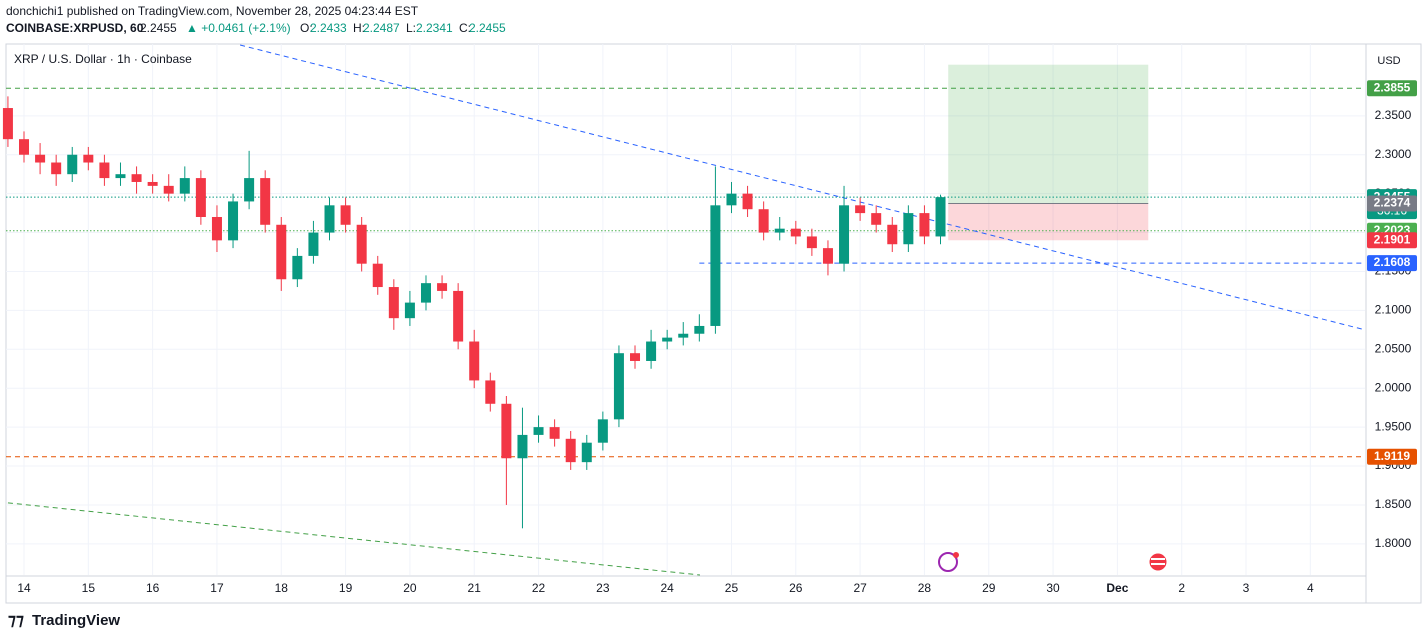 Image resolution: width=1427 pixels, height=640 pixels. I want to click on chart-title: XRP / U.S. Dollar · 1h · Coinbase, so click(103, 59).